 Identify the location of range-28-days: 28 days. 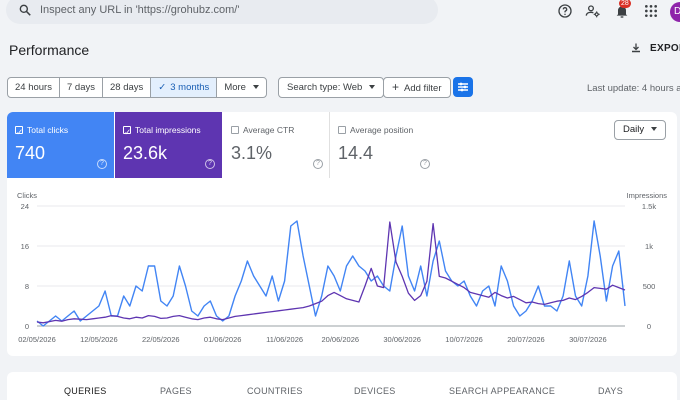
(127, 87).